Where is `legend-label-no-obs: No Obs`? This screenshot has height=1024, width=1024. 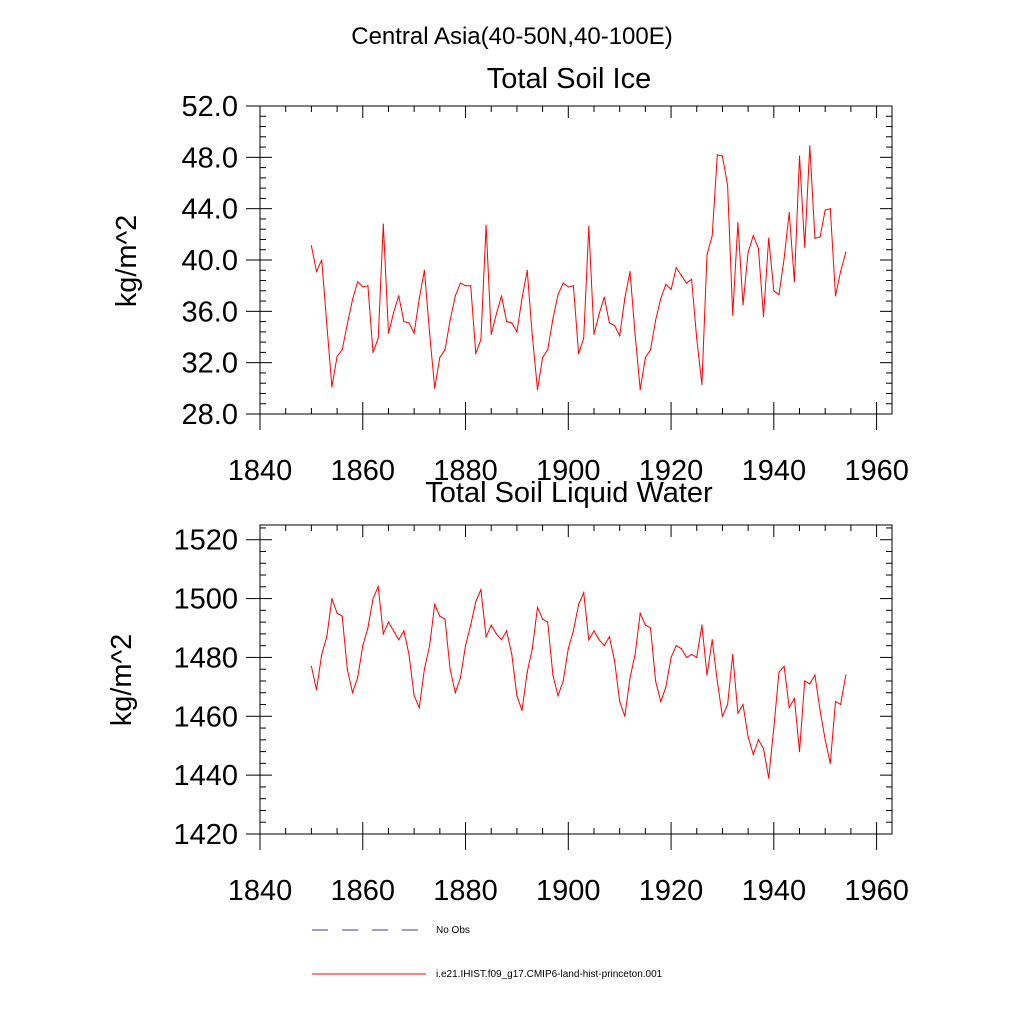
legend-label-no-obs: No Obs is located at coordinates (453, 930).